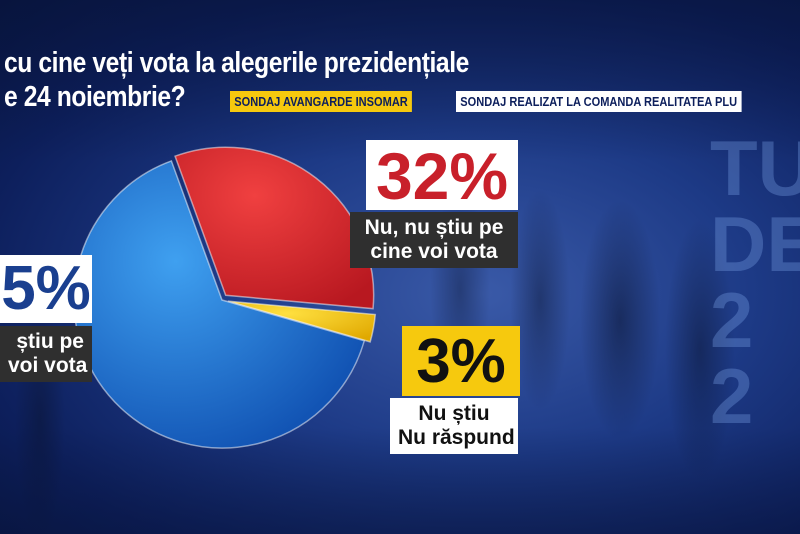 Image resolution: width=800 pixels, height=534 pixels. Describe the element at coordinates (454, 426) in the screenshot. I see `label-yellow: Nu știu Nu răspund` at that location.